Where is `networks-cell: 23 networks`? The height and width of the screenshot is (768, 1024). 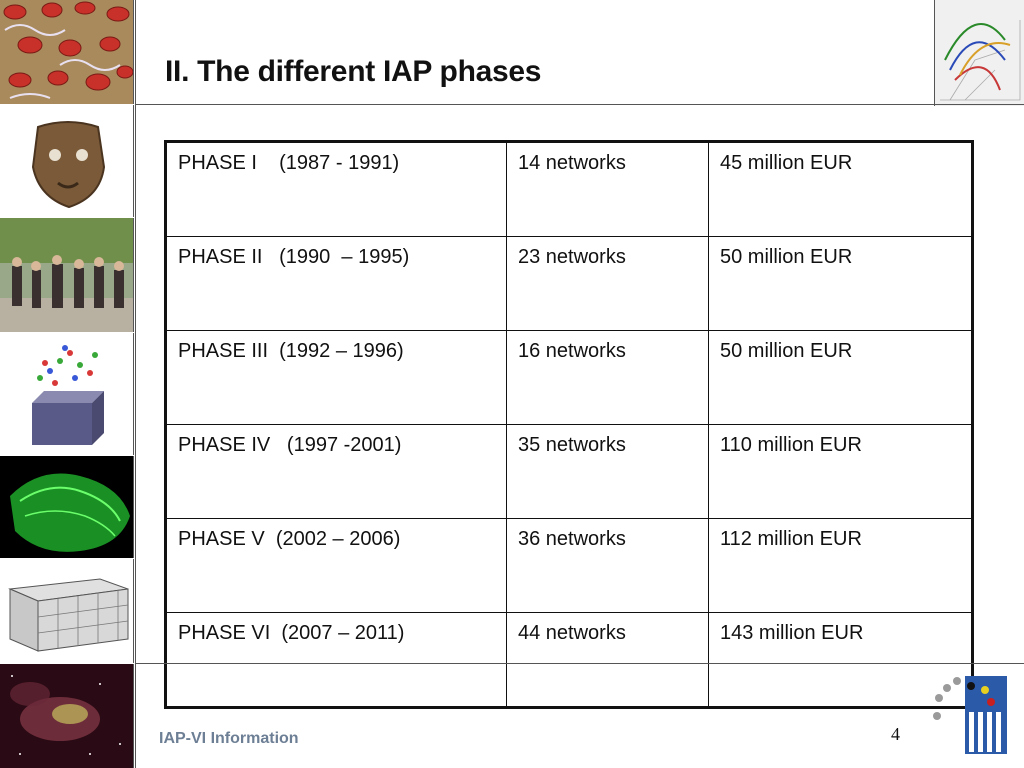 networks-cell: 23 networks is located at coordinates (607, 283).